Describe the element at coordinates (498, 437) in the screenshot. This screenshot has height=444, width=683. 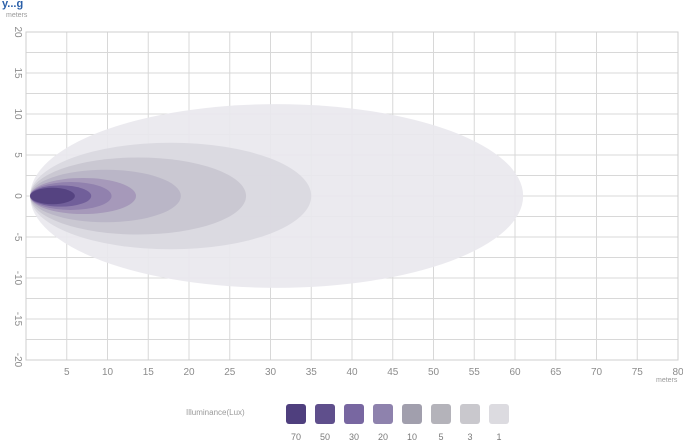
I see `legend-label-1: 1` at that location.